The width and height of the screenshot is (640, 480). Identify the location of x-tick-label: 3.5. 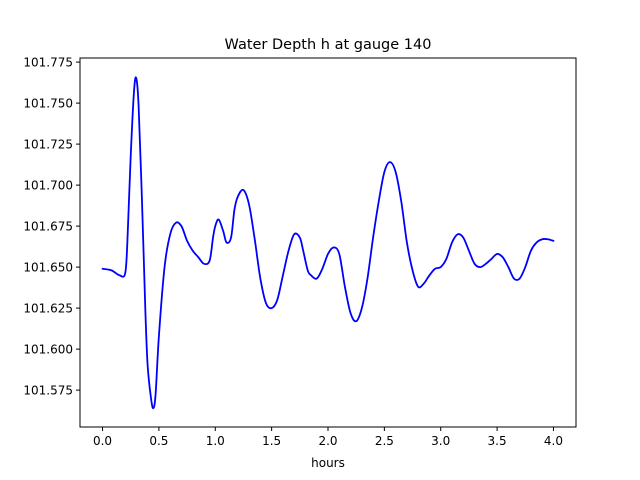
(497, 441).